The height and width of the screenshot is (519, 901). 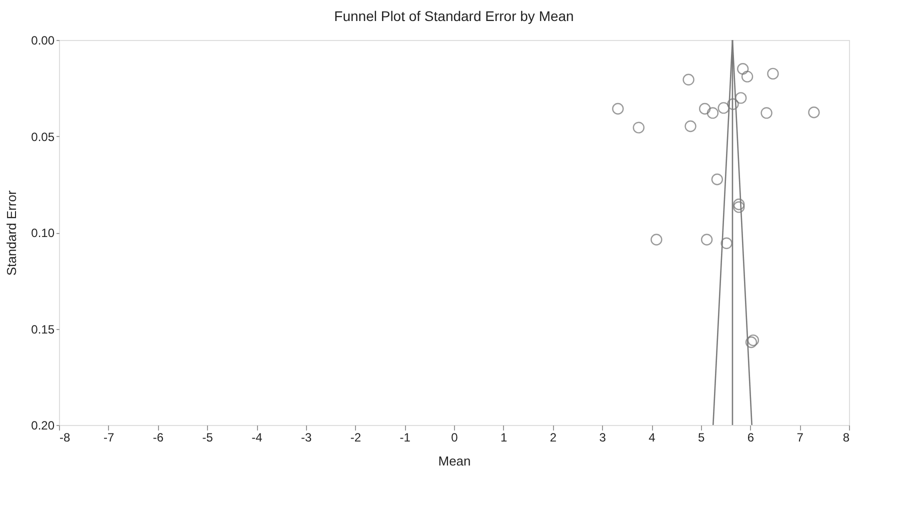 I want to click on x-tick-label: -8, so click(x=65, y=437).